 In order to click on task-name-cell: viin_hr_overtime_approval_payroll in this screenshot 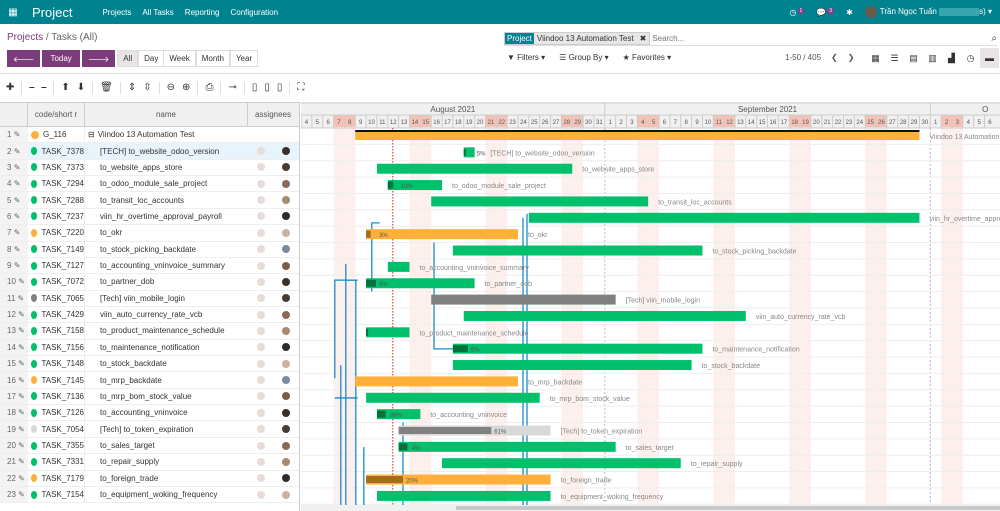, I will do `click(166, 216)`.